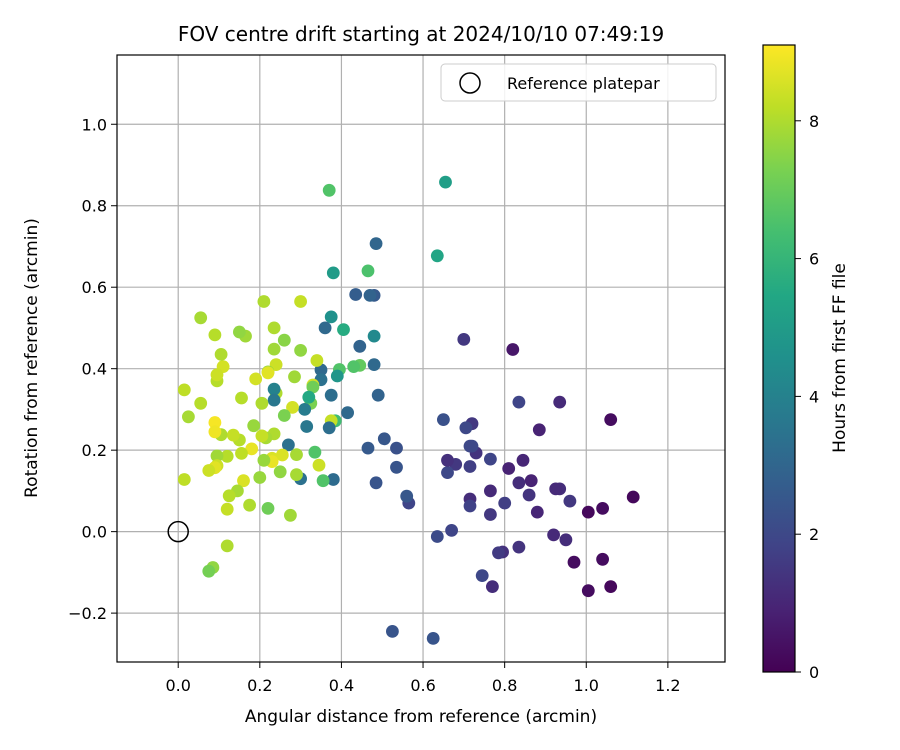 The width and height of the screenshot is (900, 750). Describe the element at coordinates (94, 532) in the screenshot. I see `y-tick-label: 0.0` at that location.